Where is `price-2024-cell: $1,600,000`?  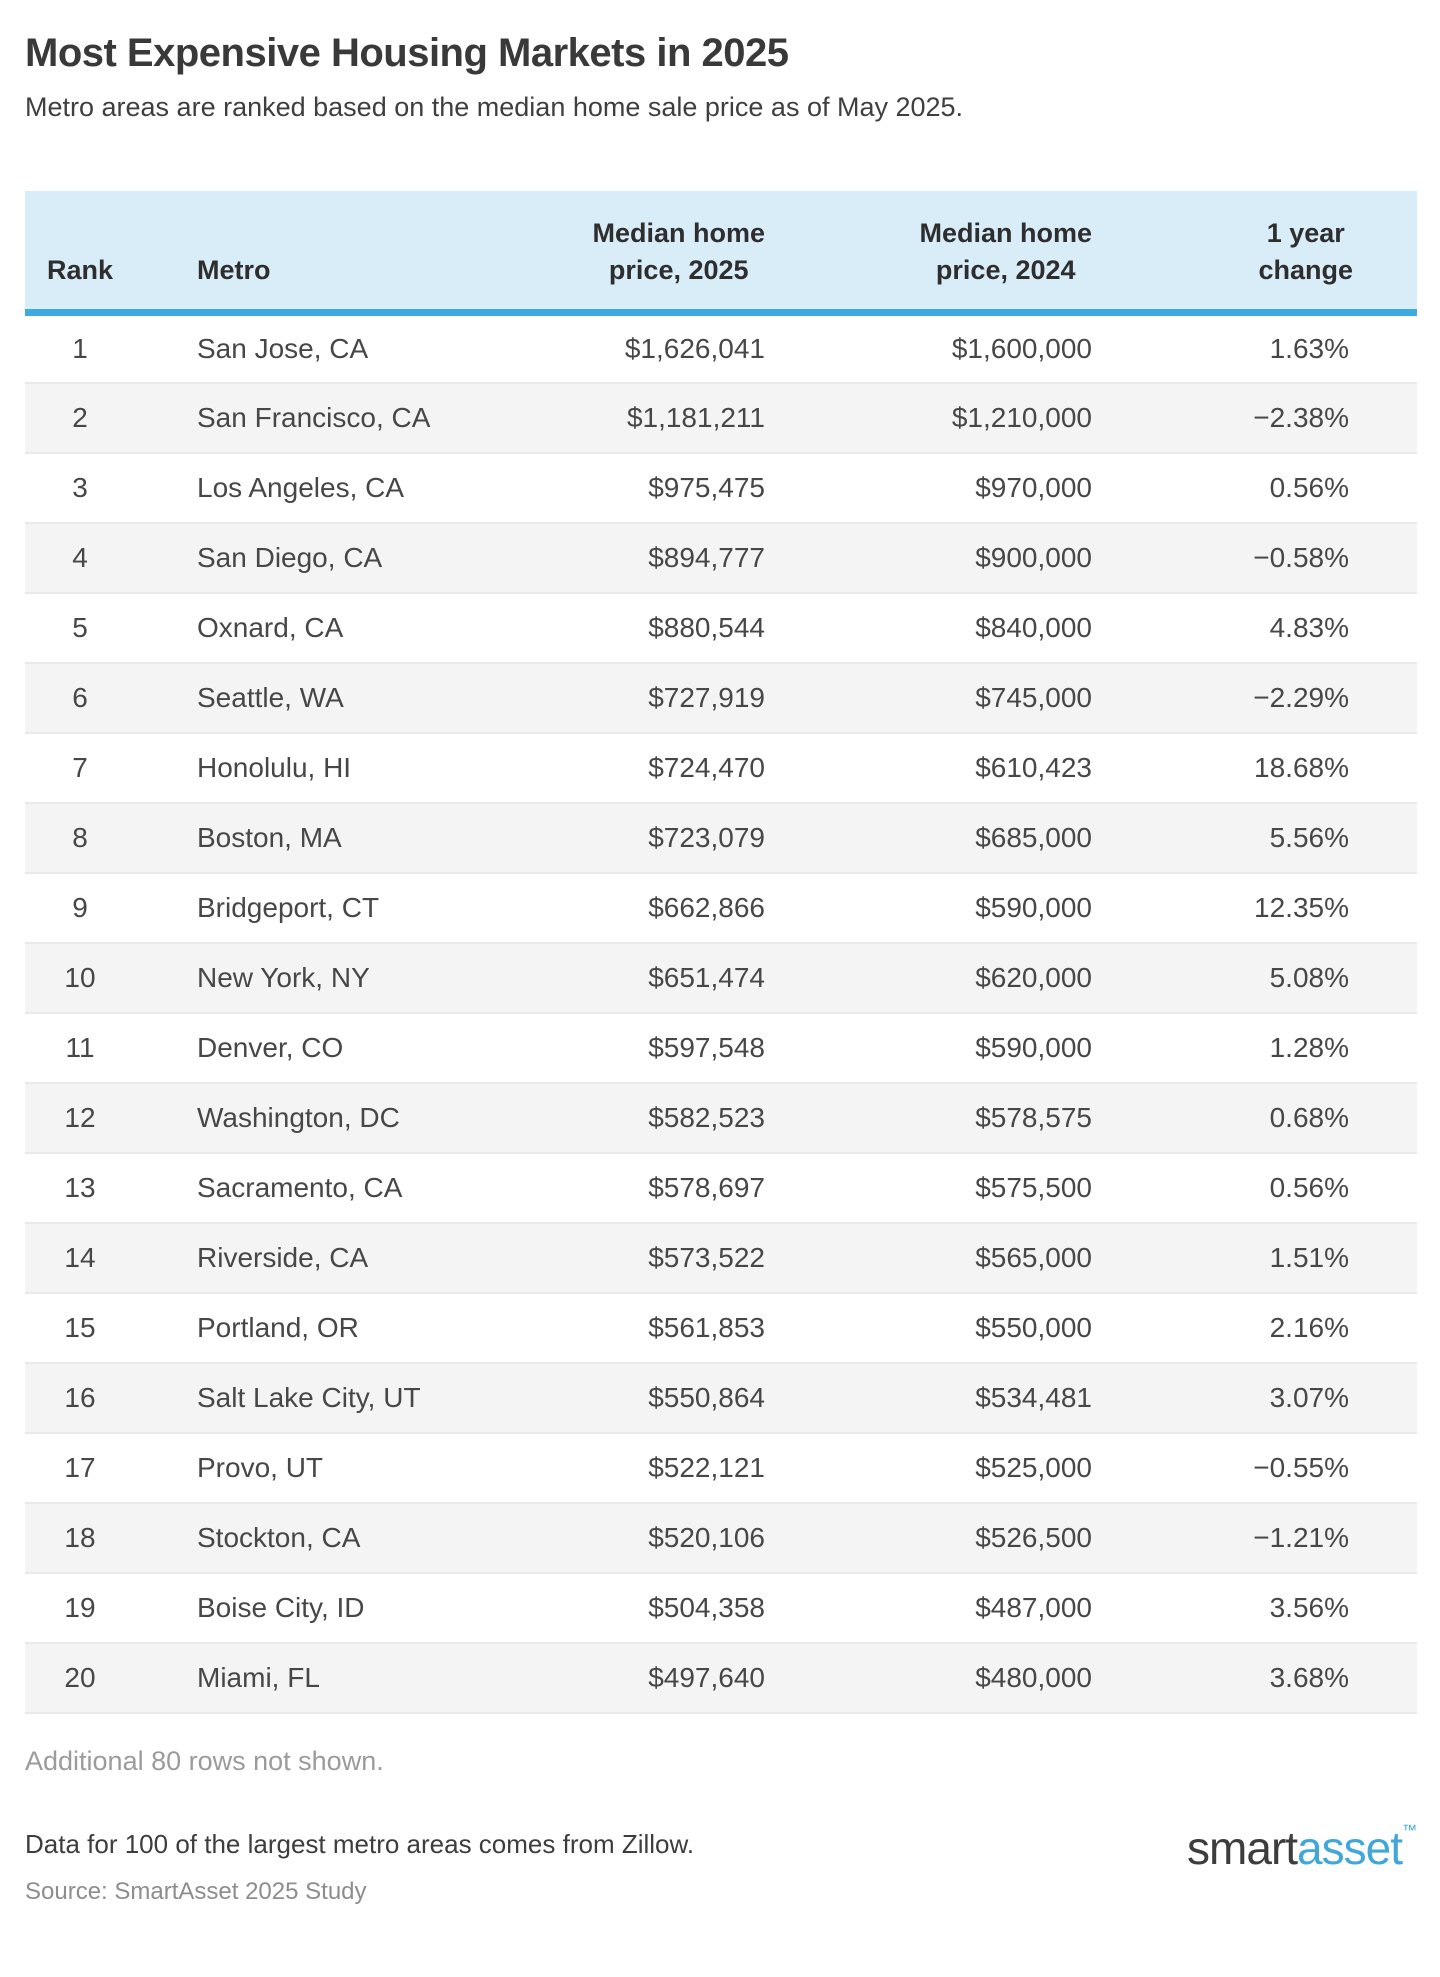
price-2024-cell: $1,600,000 is located at coordinates (1021, 348).